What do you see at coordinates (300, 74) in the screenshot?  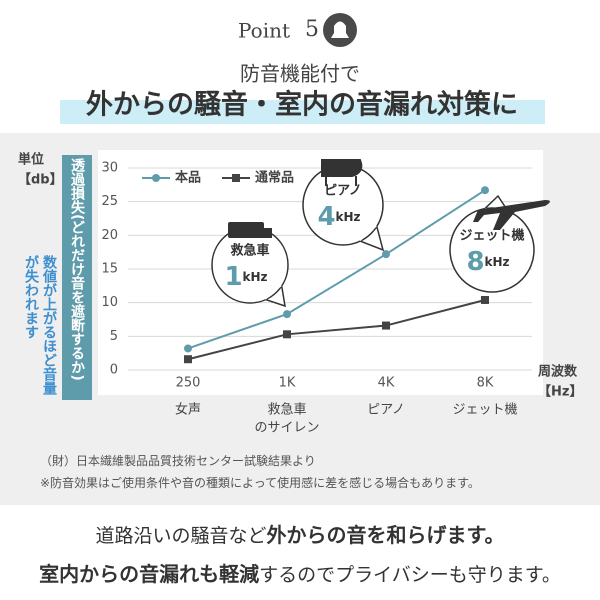 I see `subtitle: 防音機能付で` at bounding box center [300, 74].